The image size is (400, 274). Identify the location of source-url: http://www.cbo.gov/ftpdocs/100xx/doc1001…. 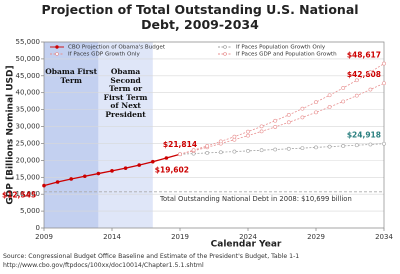
(103, 265).